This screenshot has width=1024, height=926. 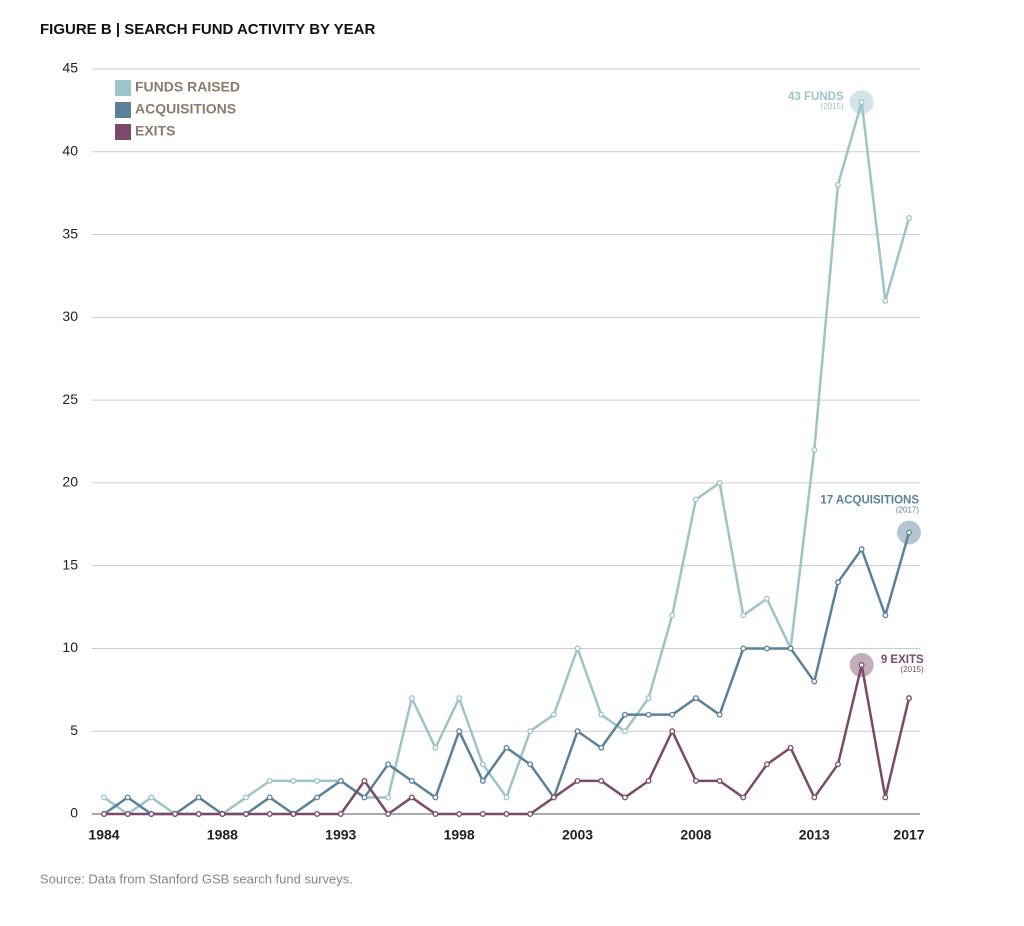 What do you see at coordinates (459, 835) in the screenshot?
I see `x-tick-label: 1998` at bounding box center [459, 835].